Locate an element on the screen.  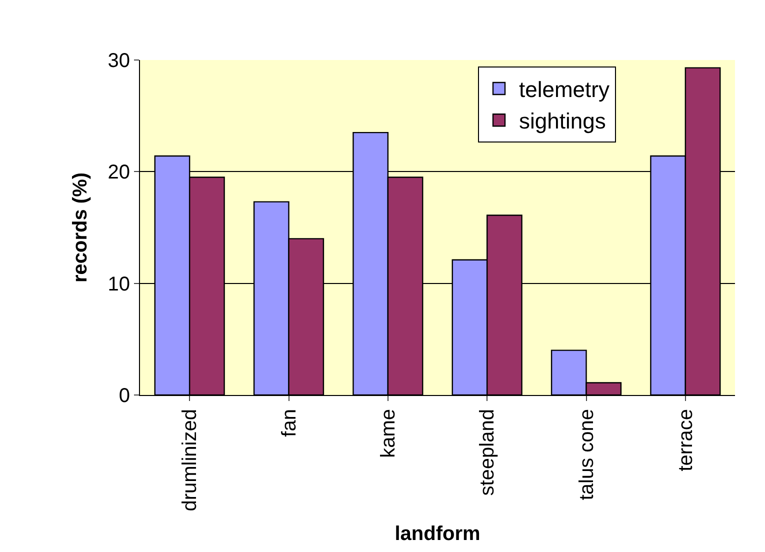
x-tick-label: talus cone is located at coordinates (587, 454).